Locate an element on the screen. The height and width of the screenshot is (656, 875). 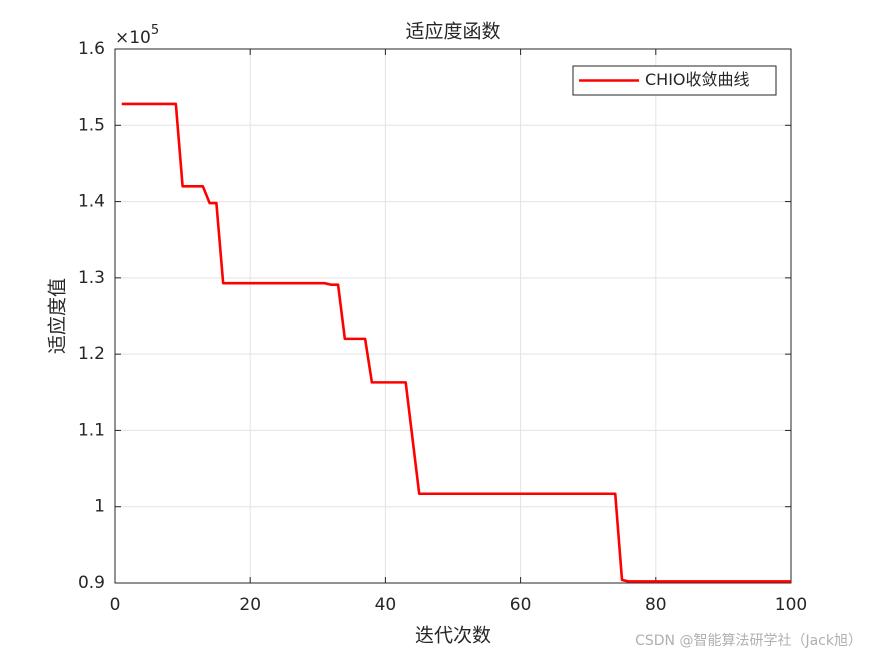
y-tick-label: 1.1 is located at coordinates (91, 430).